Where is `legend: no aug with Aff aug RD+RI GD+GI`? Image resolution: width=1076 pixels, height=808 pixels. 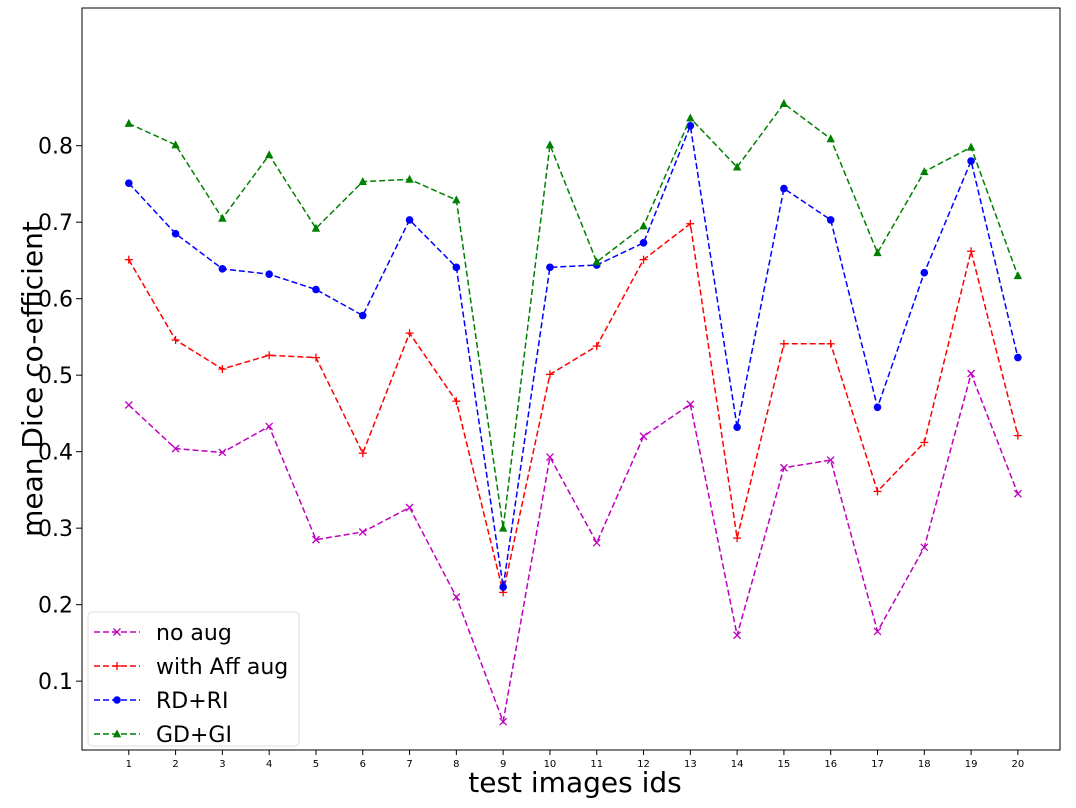
legend: no aug with Aff aug RD+RI GD+GI is located at coordinates (193, 679).